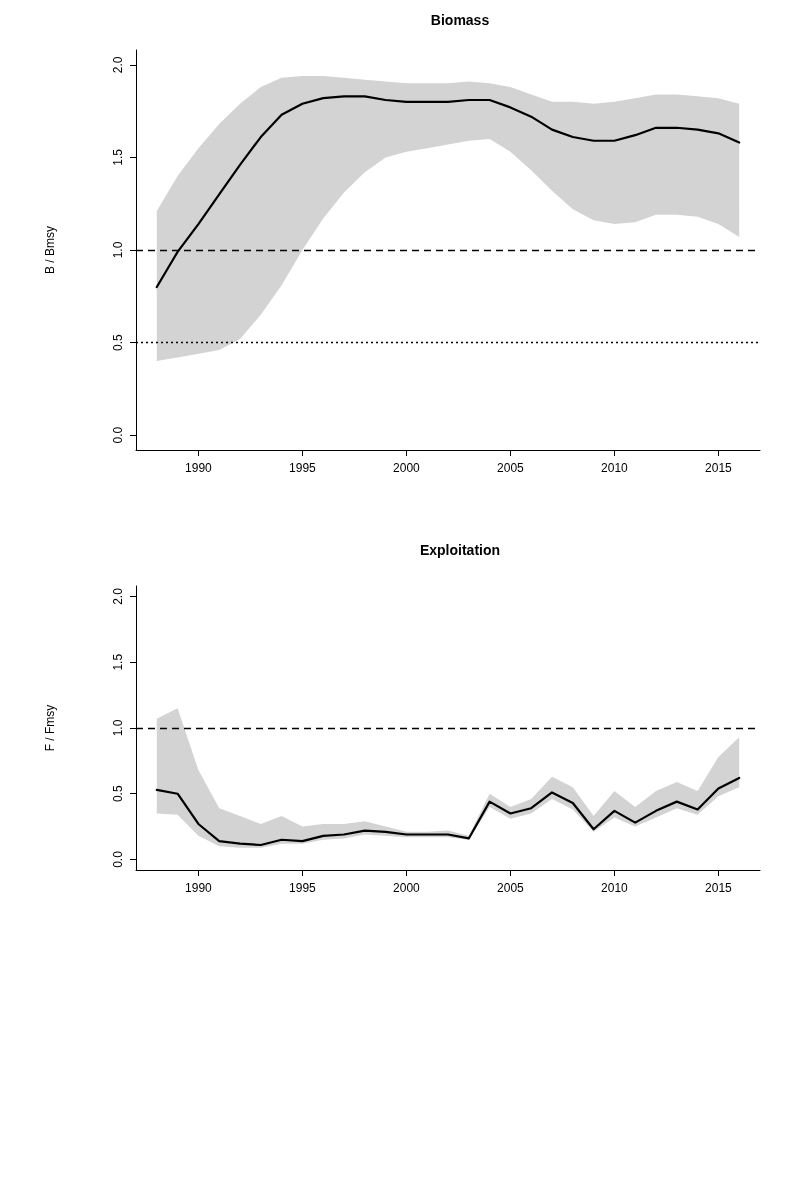 Image resolution: width=790 pixels, height=1183 pixels. Describe the element at coordinates (50, 728) in the screenshot. I see `y-axis-title: F / Fmsy` at that location.